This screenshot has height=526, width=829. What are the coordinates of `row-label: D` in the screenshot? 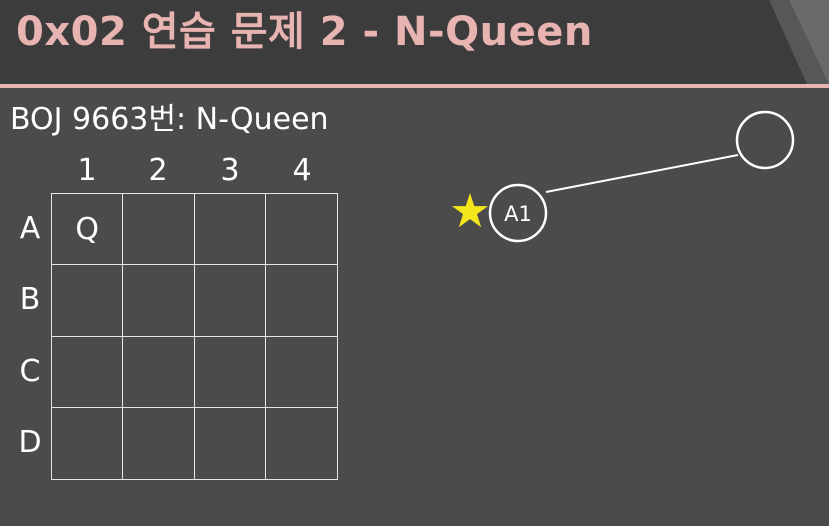 It's located at (30, 442).